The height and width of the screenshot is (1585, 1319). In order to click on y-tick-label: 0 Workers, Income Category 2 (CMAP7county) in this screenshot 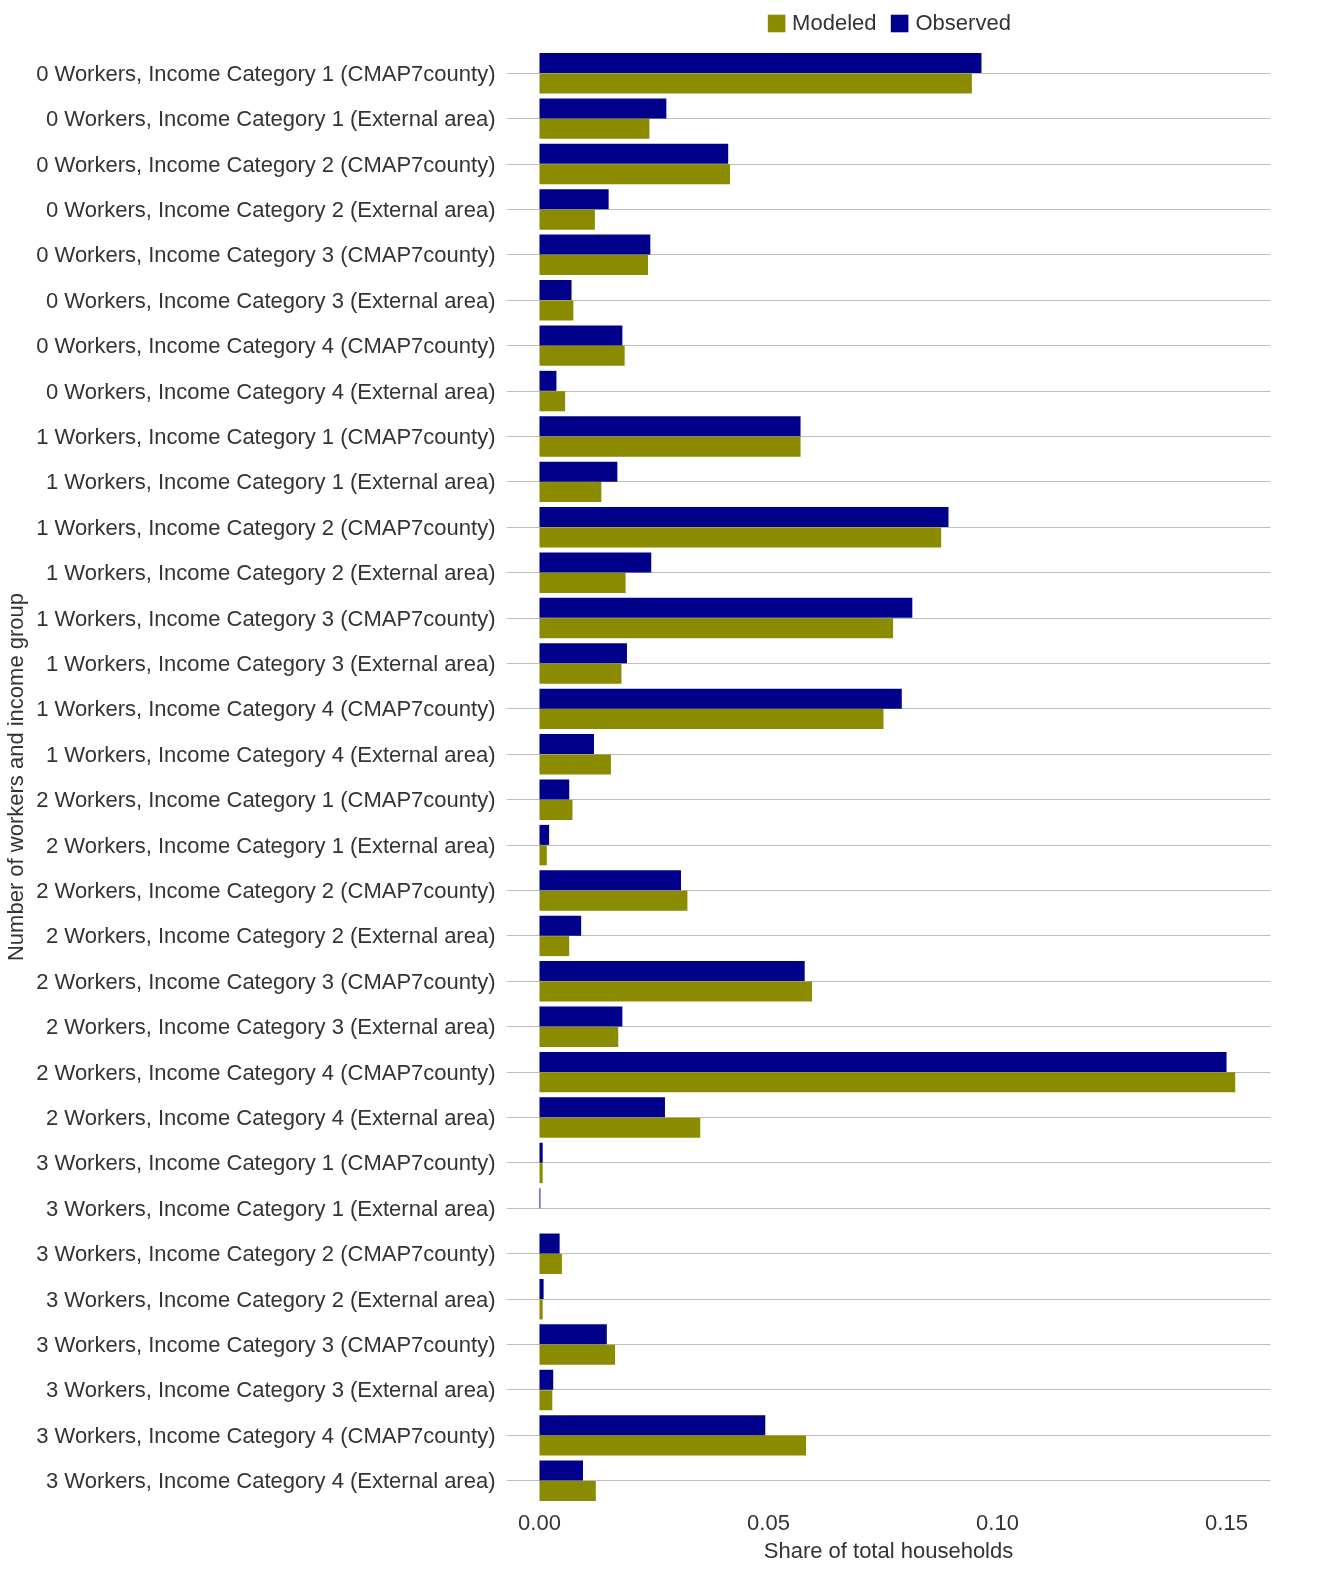, I will do `click(266, 164)`.